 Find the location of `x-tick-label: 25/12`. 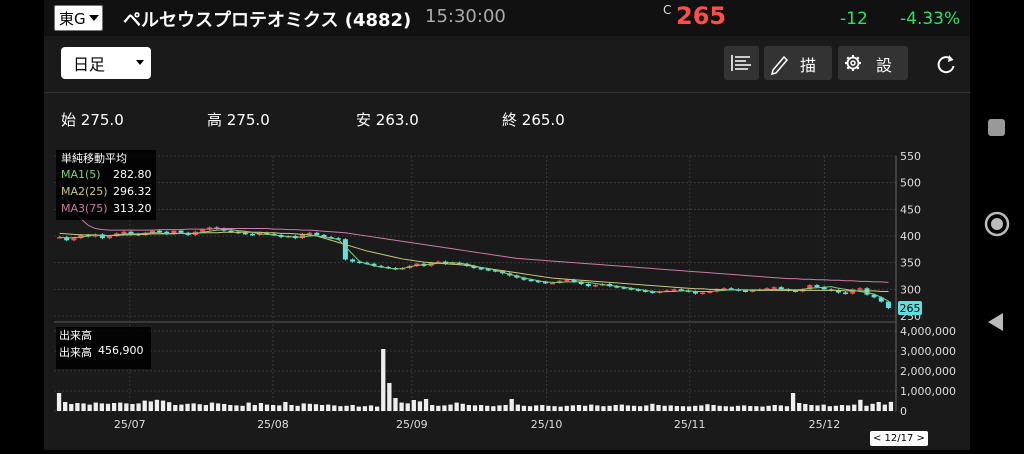

x-tick-label: 25/12 is located at coordinates (825, 424).